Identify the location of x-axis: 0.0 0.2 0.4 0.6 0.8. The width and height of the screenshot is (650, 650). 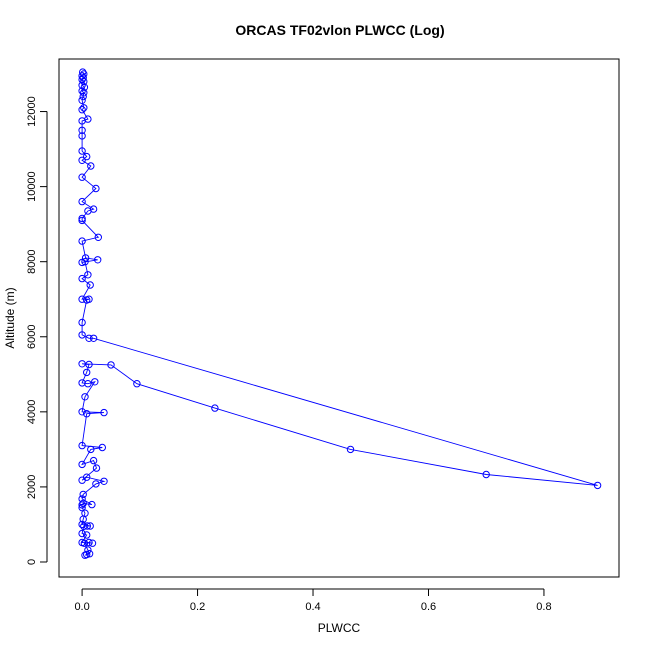
(313, 600).